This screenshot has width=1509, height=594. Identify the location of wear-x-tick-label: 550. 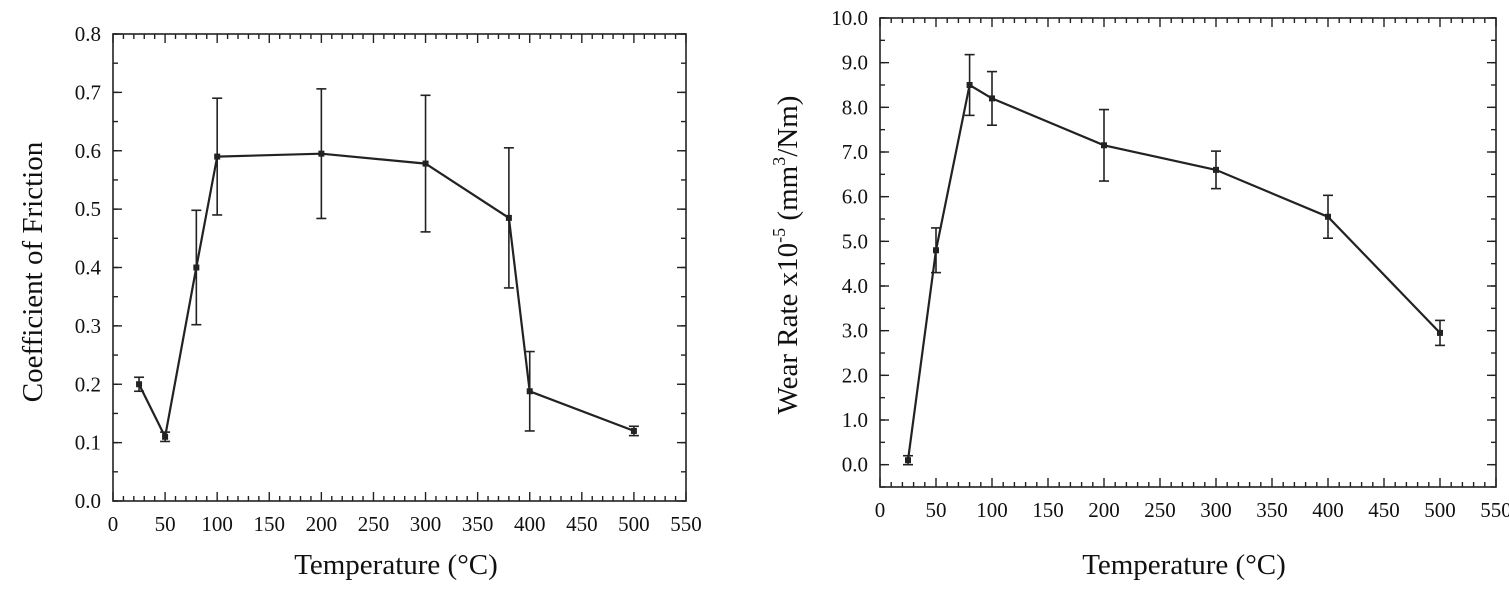
(1494, 510).